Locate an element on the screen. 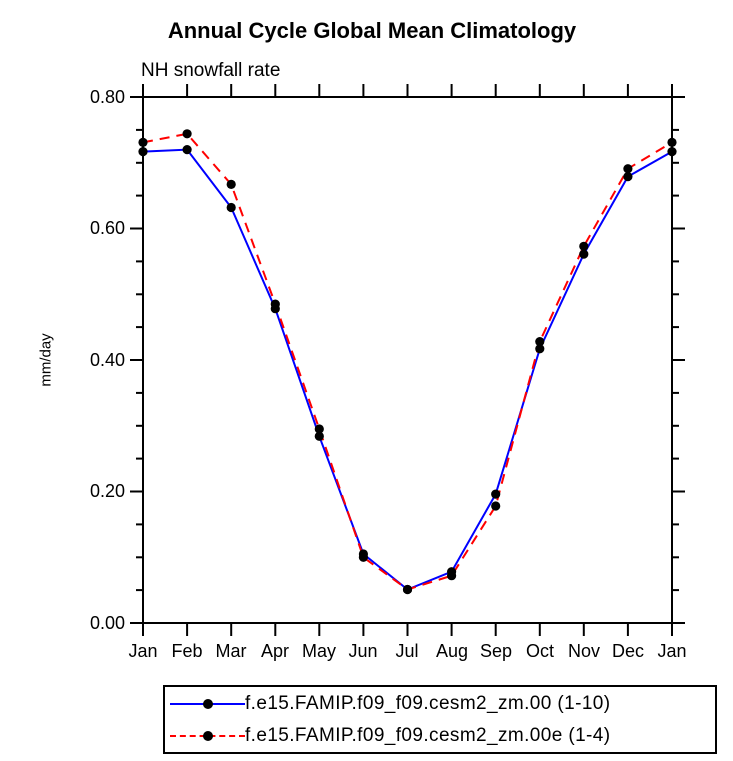  x-tick-label: Mar is located at coordinates (231, 651).